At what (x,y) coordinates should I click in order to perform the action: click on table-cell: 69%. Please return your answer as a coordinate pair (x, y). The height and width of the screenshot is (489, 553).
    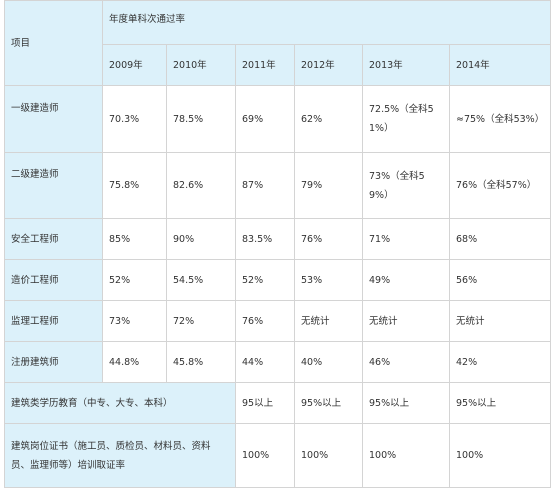
    Looking at the image, I should click on (265, 119).